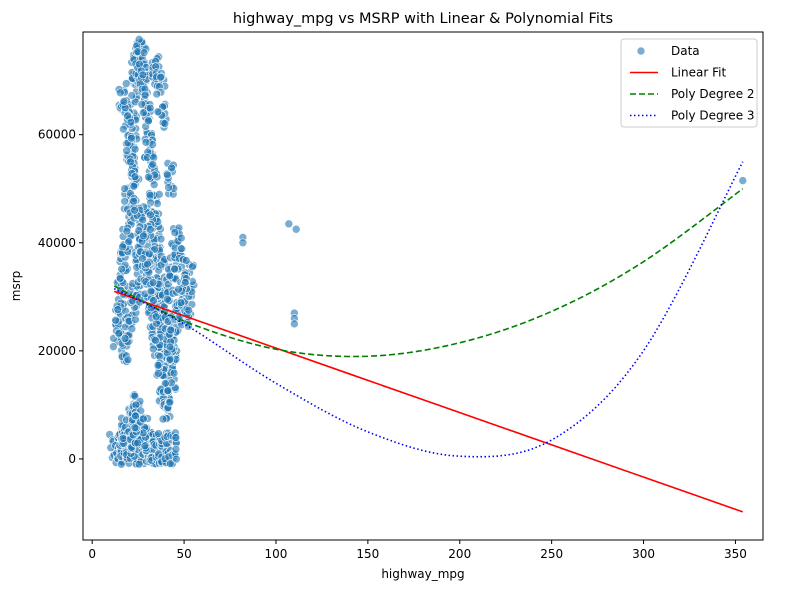 The image size is (790, 590). Describe the element at coordinates (551, 554) in the screenshot. I see `x-tick-label: 250` at that location.